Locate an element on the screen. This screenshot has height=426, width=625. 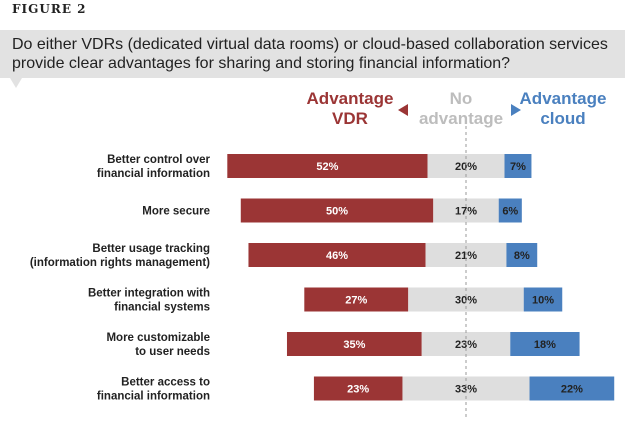
value-label-cloud: 7% is located at coordinates (518, 167).